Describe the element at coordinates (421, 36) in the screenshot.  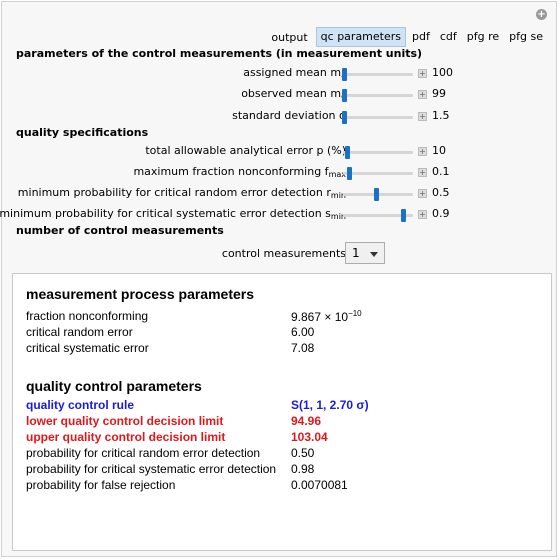
I see `tab-pdf: pdf` at that location.